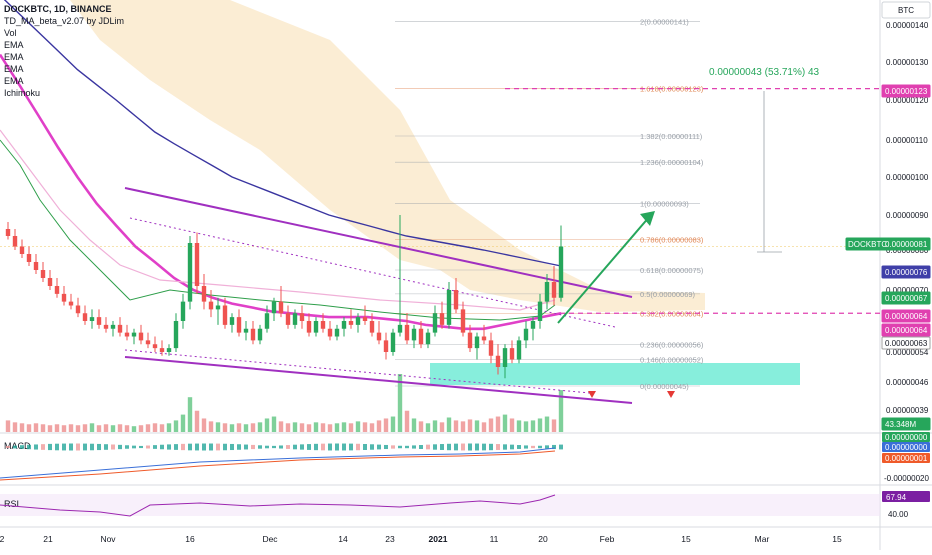 This screenshot has width=932, height=555. Describe the element at coordinates (764, 72) in the screenshot. I see `measure-label: 0.00000043 (53.71%) 43` at that location.